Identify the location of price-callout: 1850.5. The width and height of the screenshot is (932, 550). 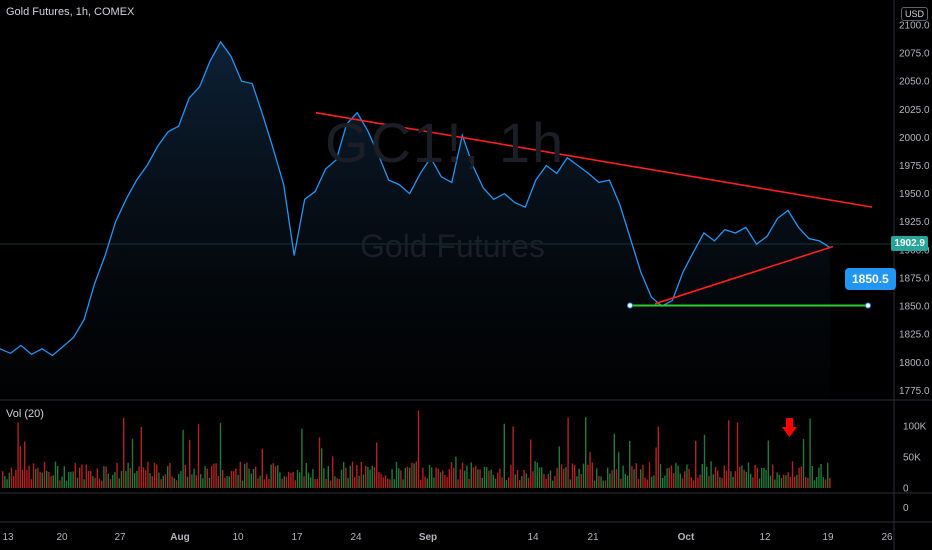
(870, 279).